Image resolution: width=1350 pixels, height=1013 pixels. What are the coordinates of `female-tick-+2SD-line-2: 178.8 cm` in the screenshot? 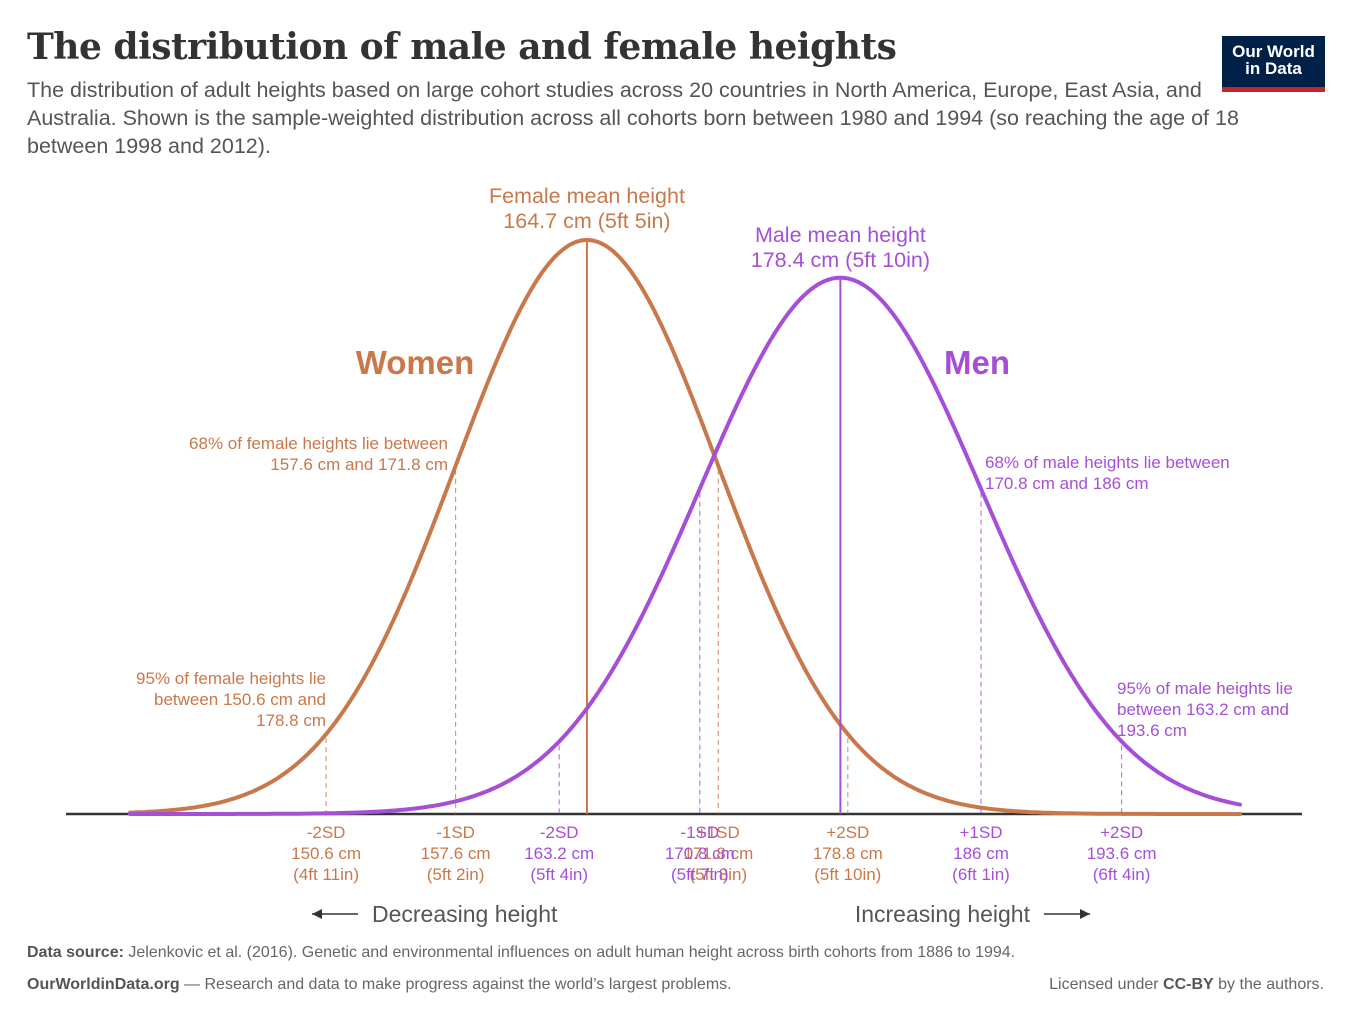 It's located at (848, 853).